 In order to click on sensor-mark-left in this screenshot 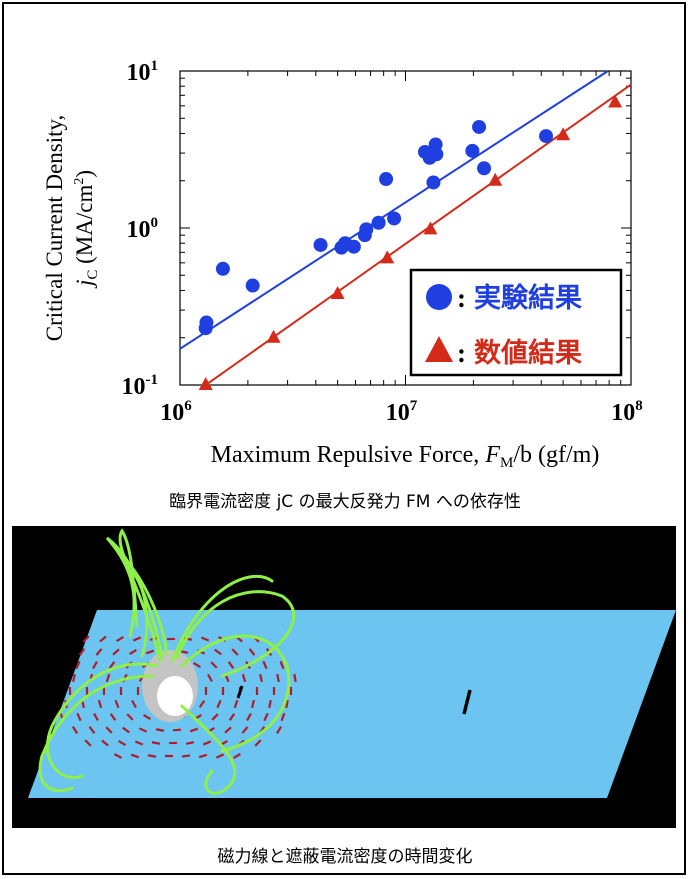, I will do `click(240, 692)`.